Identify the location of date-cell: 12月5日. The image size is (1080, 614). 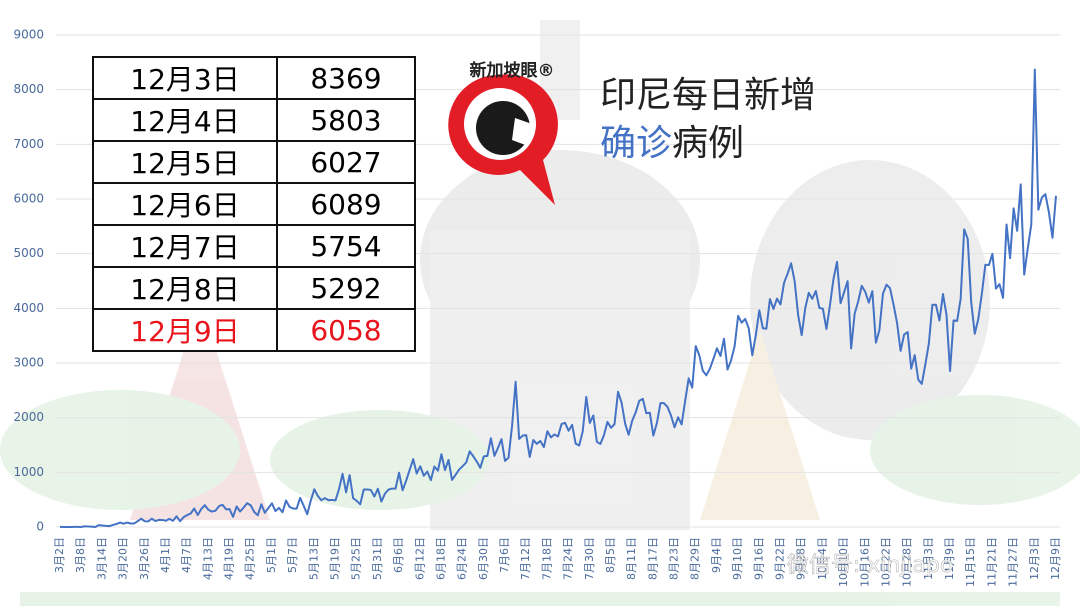
(185, 162).